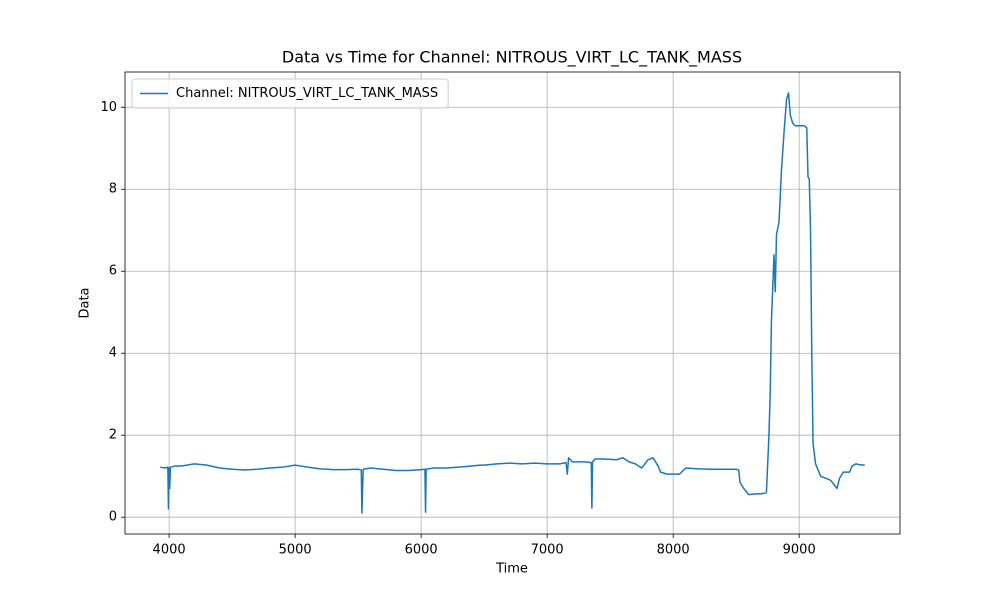 The width and height of the screenshot is (1000, 600). What do you see at coordinates (169, 550) in the screenshot?
I see `x-tick-label: 4000` at bounding box center [169, 550].